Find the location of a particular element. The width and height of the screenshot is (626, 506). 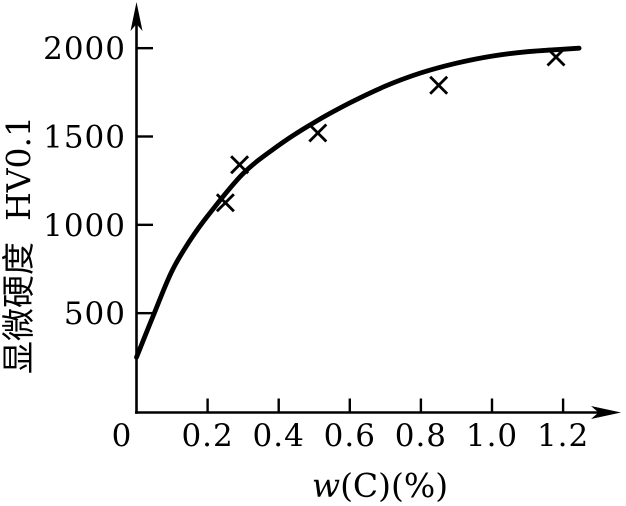

origin-tick-label: 0 is located at coordinates (122, 436).